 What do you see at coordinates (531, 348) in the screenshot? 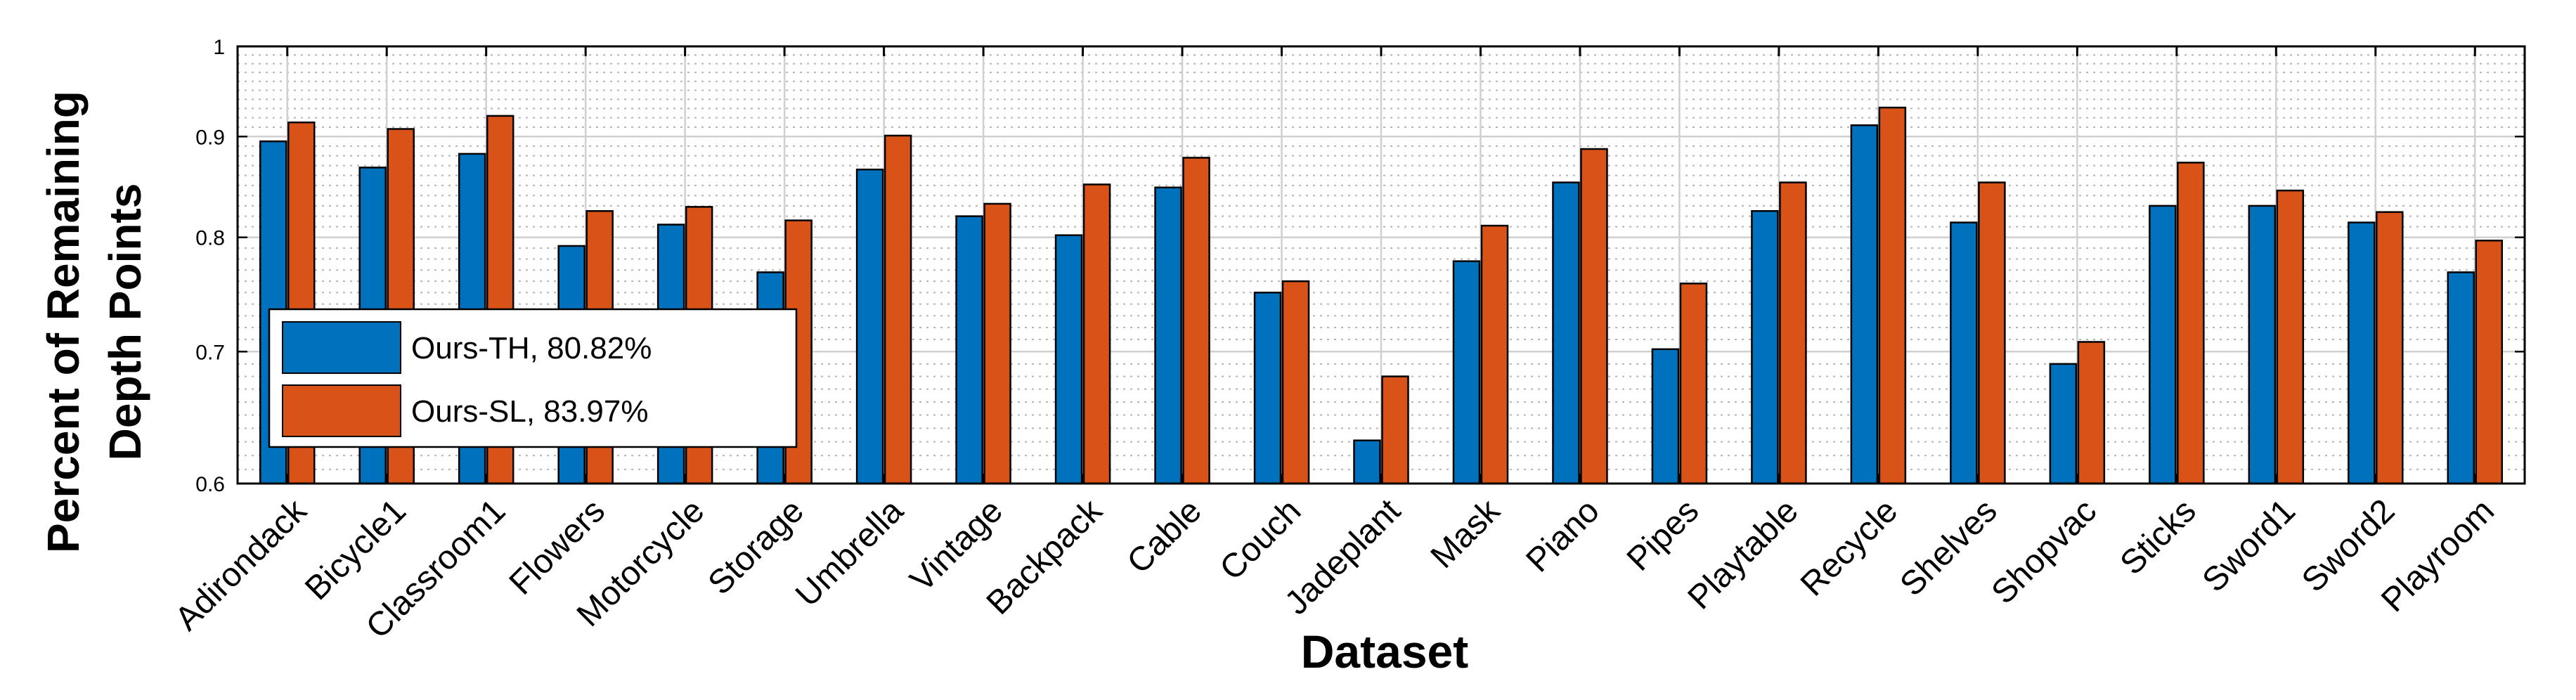
I see `legend-label-ours-th: Ours-TH, 80.82%` at bounding box center [531, 348].